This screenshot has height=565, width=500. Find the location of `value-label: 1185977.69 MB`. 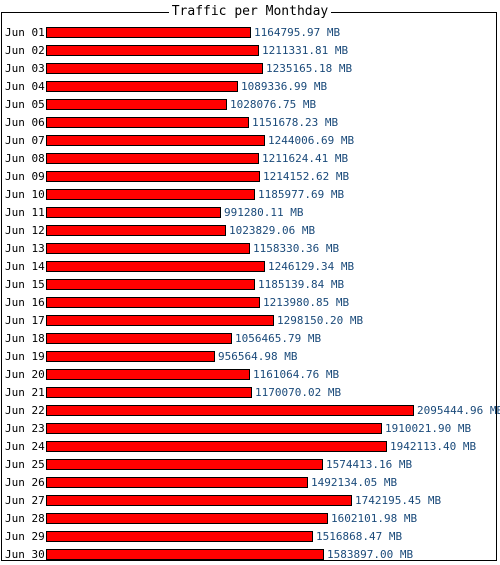

value-label: 1185977.69 MB is located at coordinates (301, 194).